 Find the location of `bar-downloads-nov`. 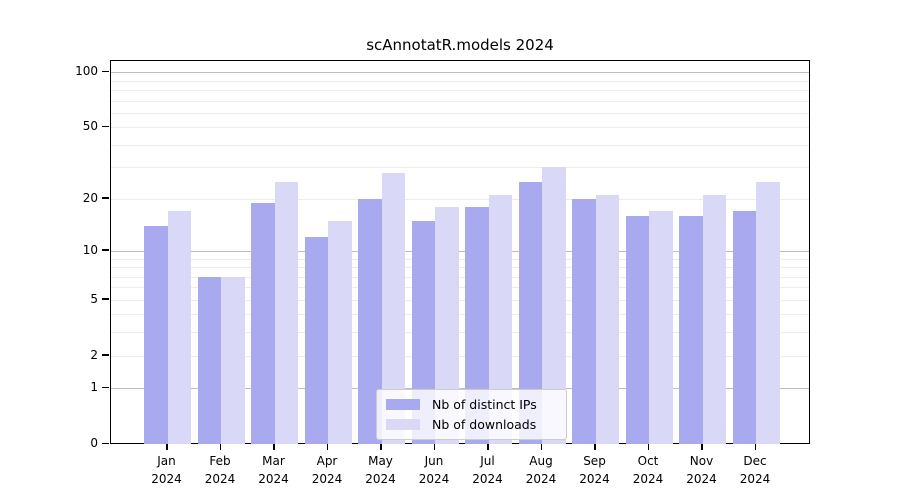

bar-downloads-nov is located at coordinates (714, 319).